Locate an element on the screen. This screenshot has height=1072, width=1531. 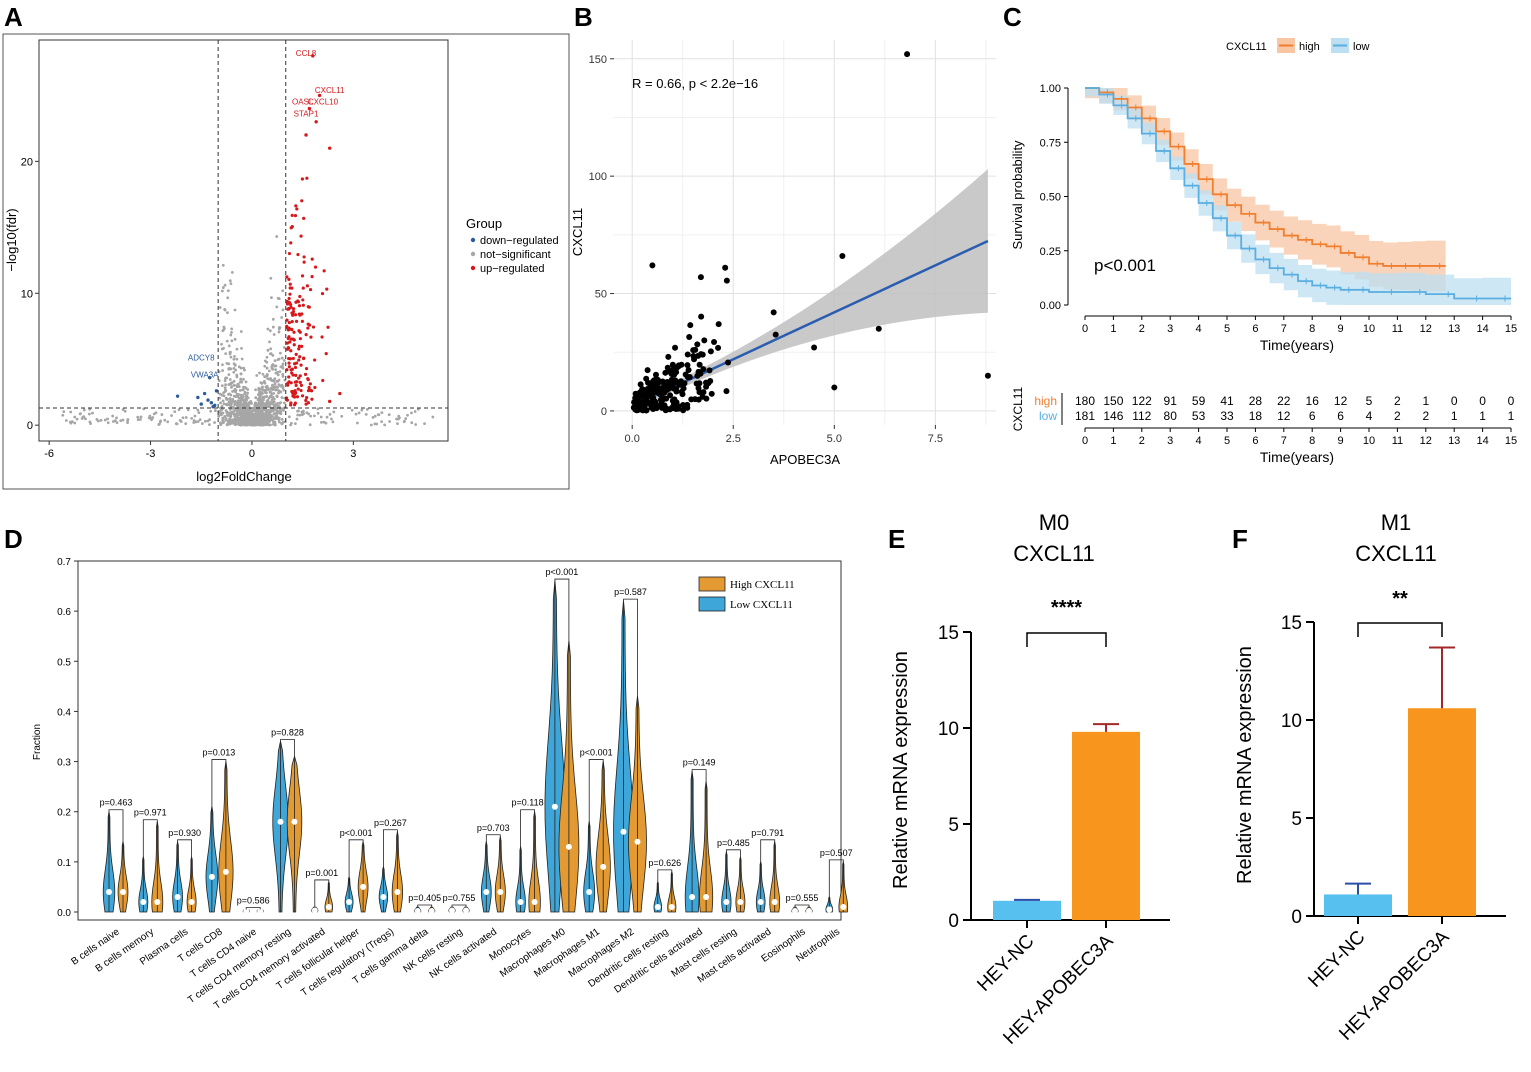
p-value-label: p=0.267 is located at coordinates (390, 823).